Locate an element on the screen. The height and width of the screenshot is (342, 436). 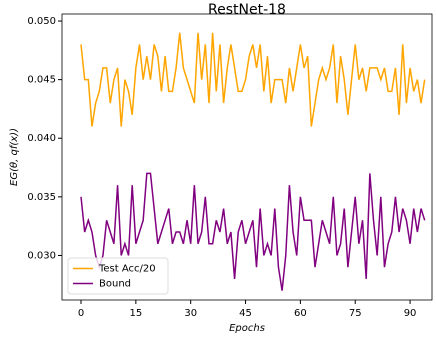
x-tick-label: 90 is located at coordinates (410, 313).